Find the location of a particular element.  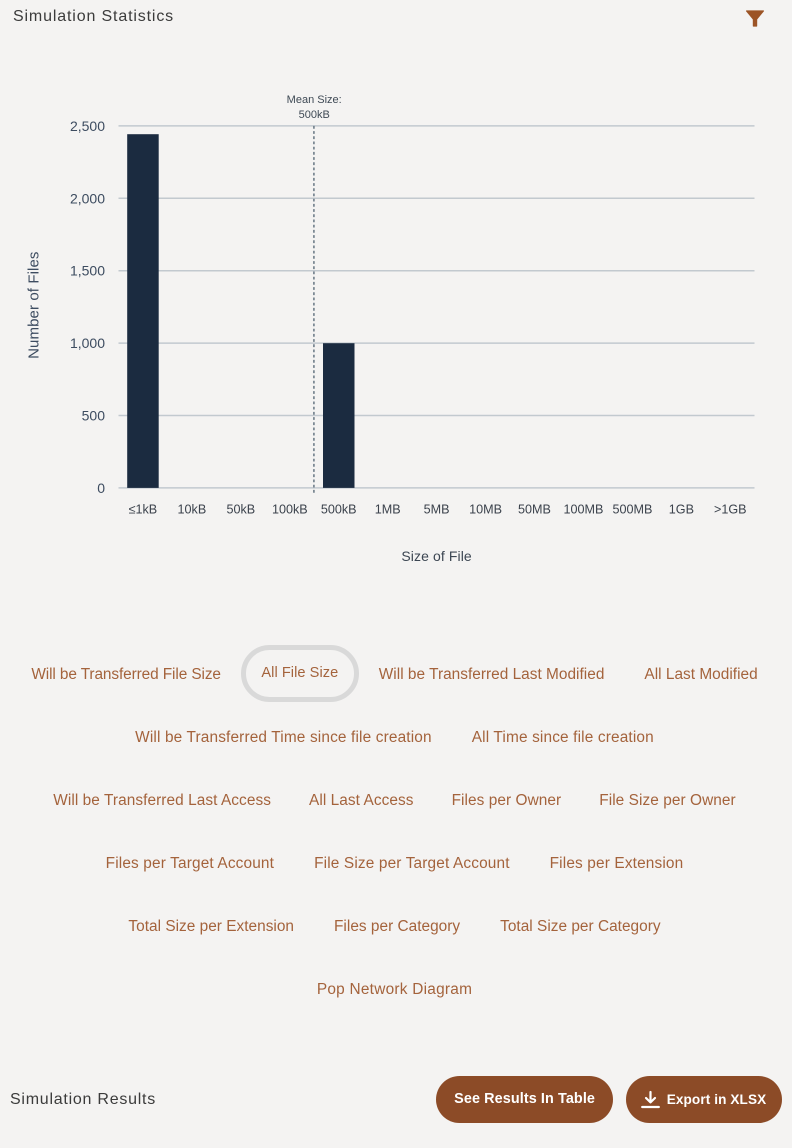

svg-text: 5MB is located at coordinates (437, 510).